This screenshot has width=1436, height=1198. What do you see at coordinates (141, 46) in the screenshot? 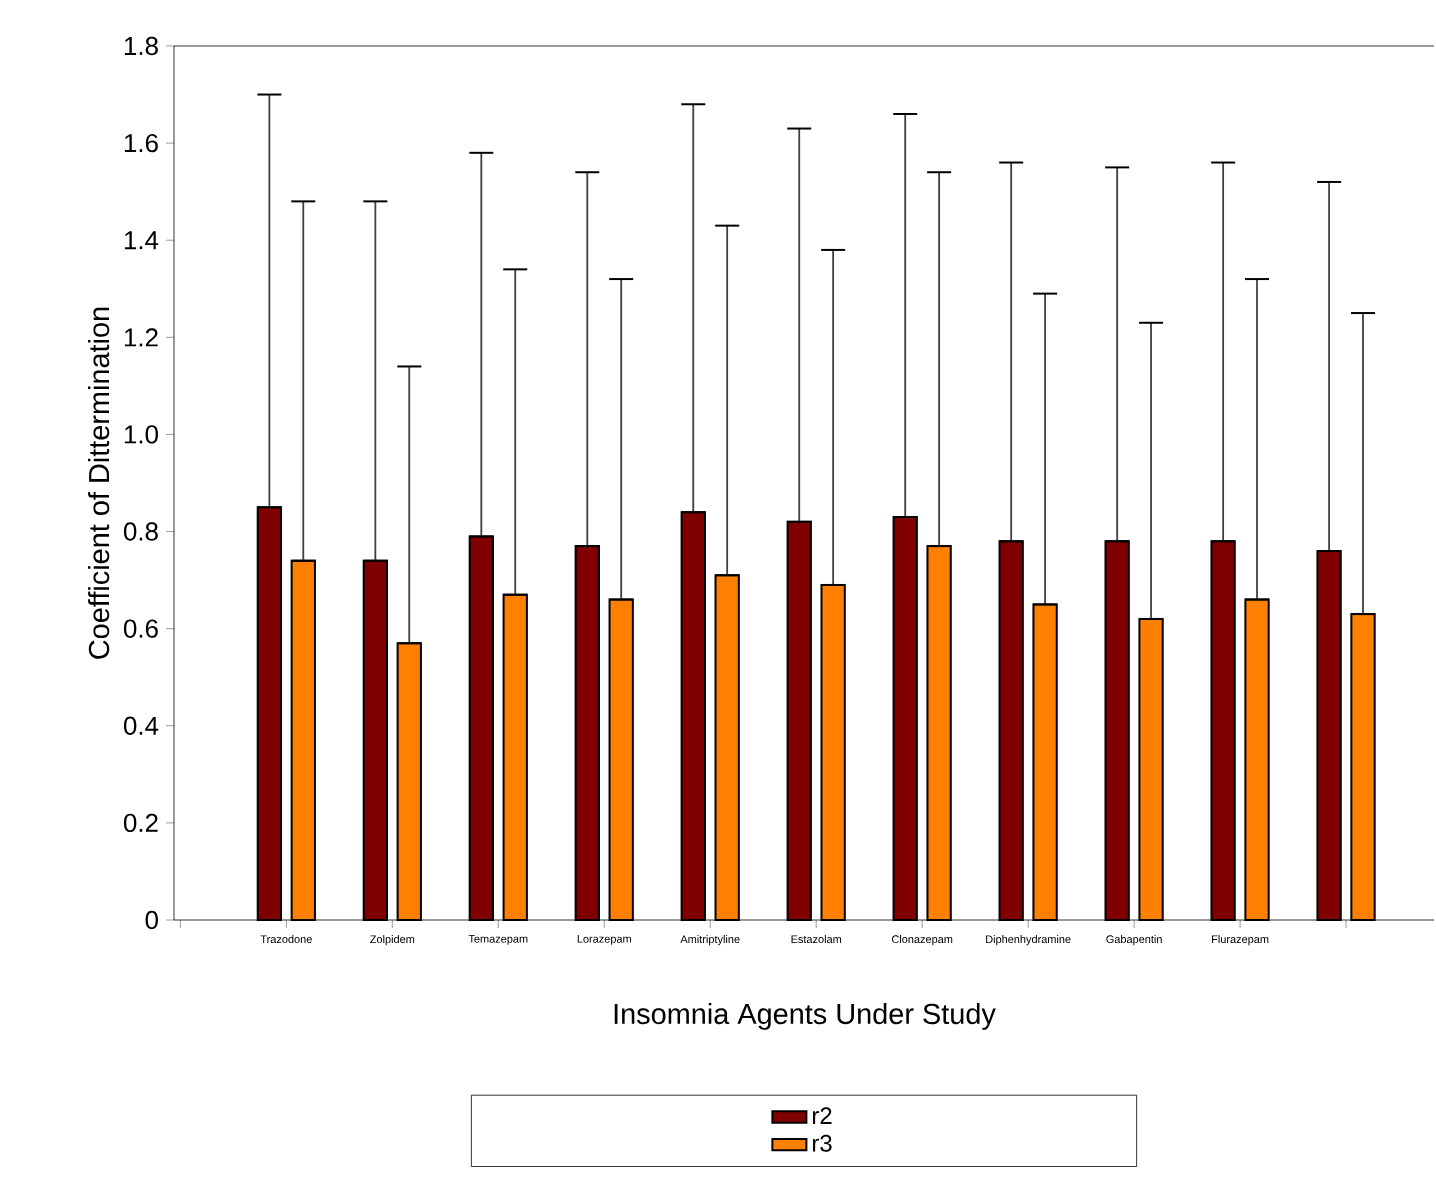
I see `y-tick-label: 1.8` at bounding box center [141, 46].